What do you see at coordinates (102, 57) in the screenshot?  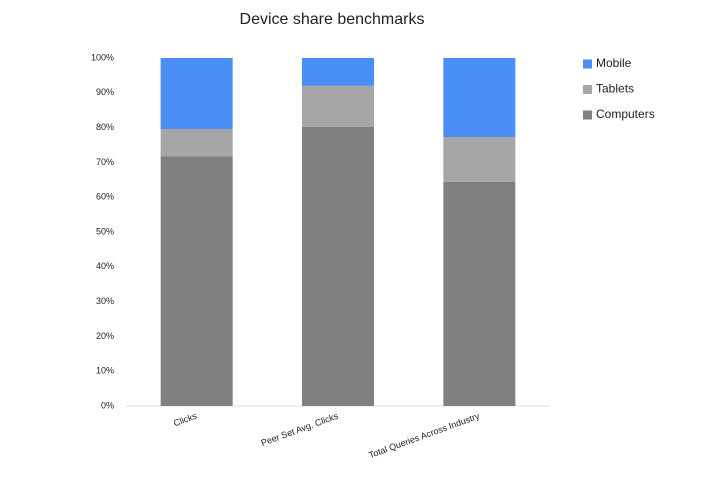 I see `y-tick-label: 100%` at bounding box center [102, 57].